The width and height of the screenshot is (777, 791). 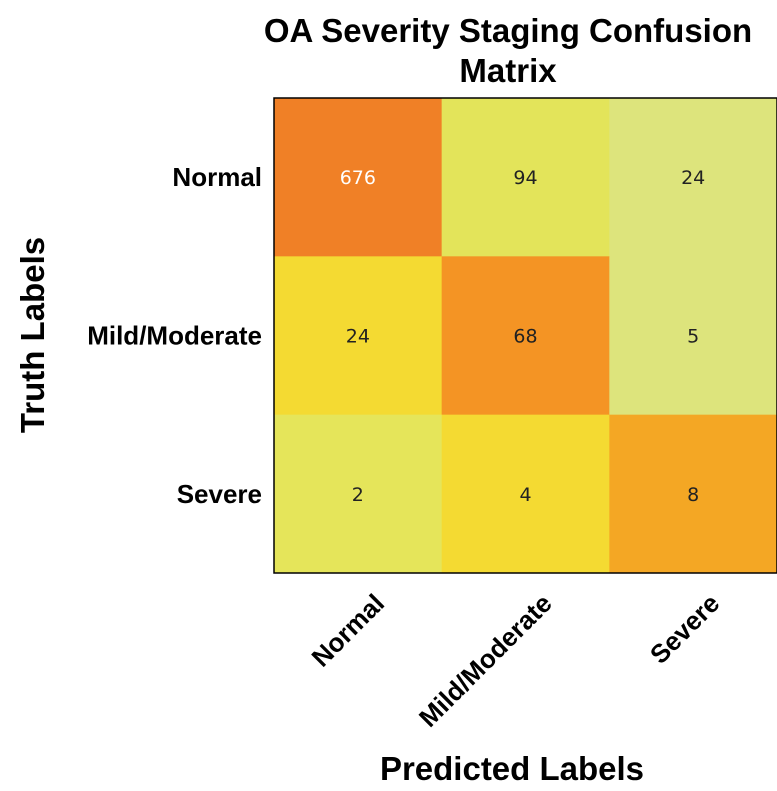 What do you see at coordinates (32, 335) in the screenshot?
I see `y-axis-title: Truth Labels` at bounding box center [32, 335].